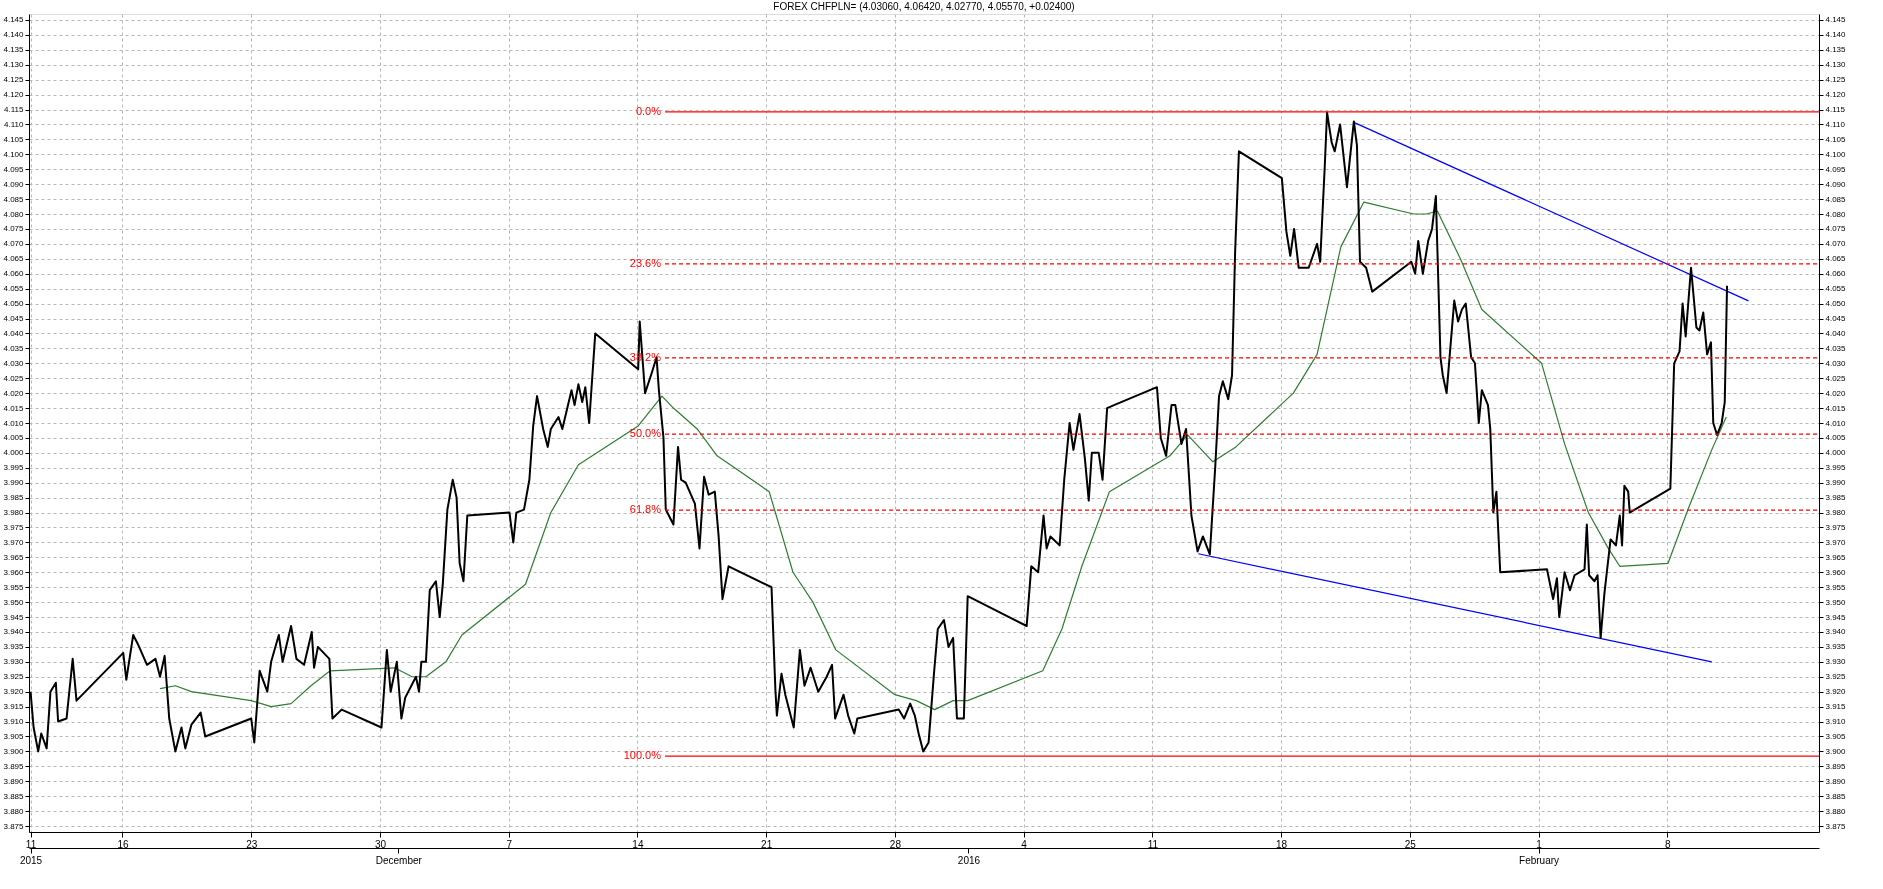 The image size is (1883, 889). I want to click on y2-tick-label: 4.045, so click(1836, 319).